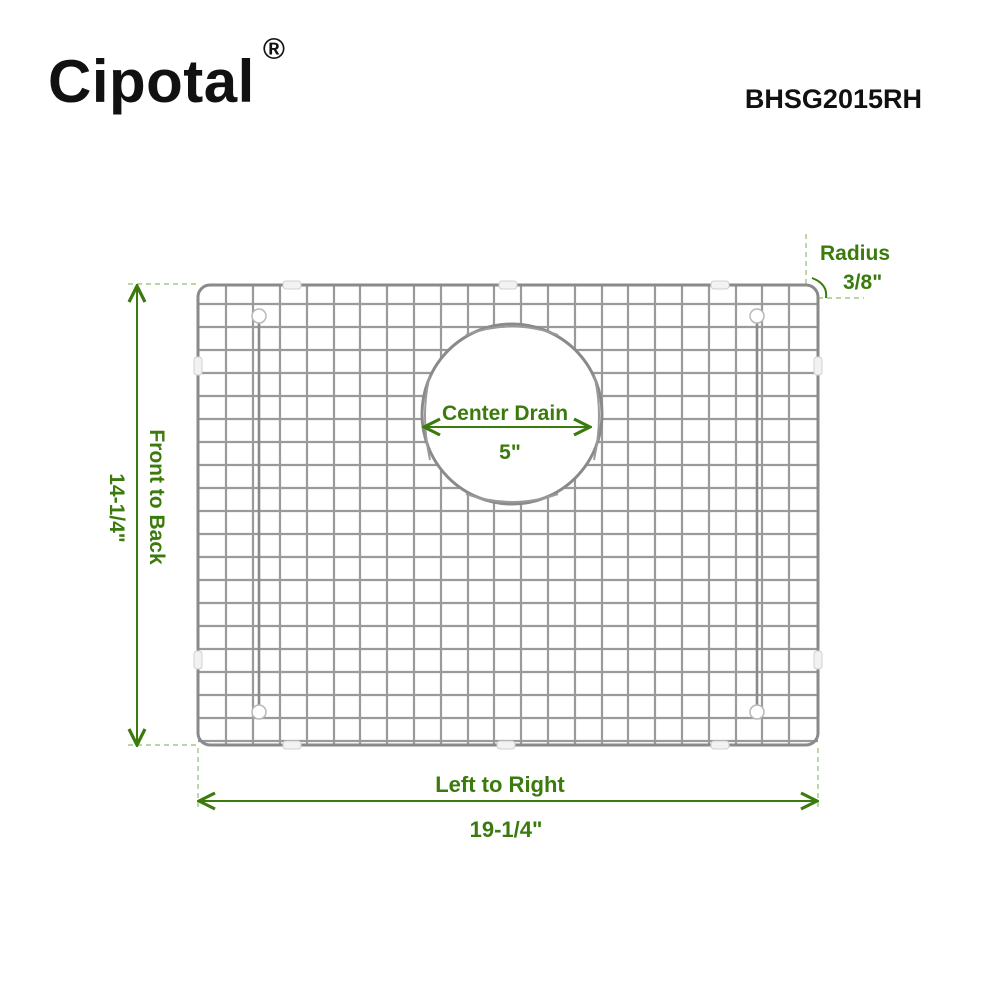 Image resolution: width=1000 pixels, height=1000 pixels. Describe the element at coordinates (116, 508) in the screenshot. I see `depth-value: 14-1/4"` at that location.